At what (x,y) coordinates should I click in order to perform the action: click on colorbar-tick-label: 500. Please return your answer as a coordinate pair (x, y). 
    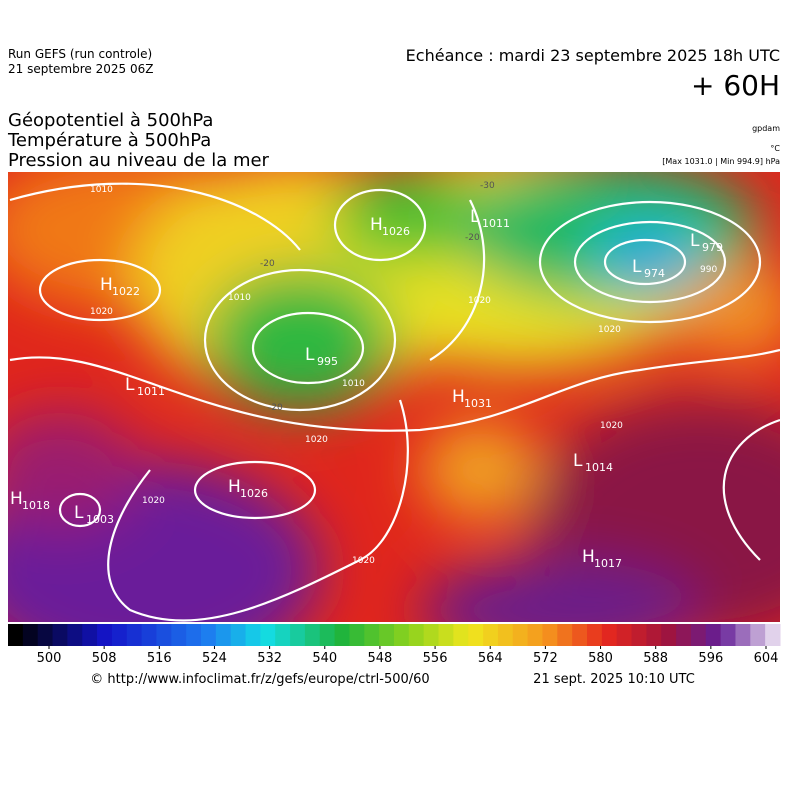
    Looking at the image, I should click on (49, 658).